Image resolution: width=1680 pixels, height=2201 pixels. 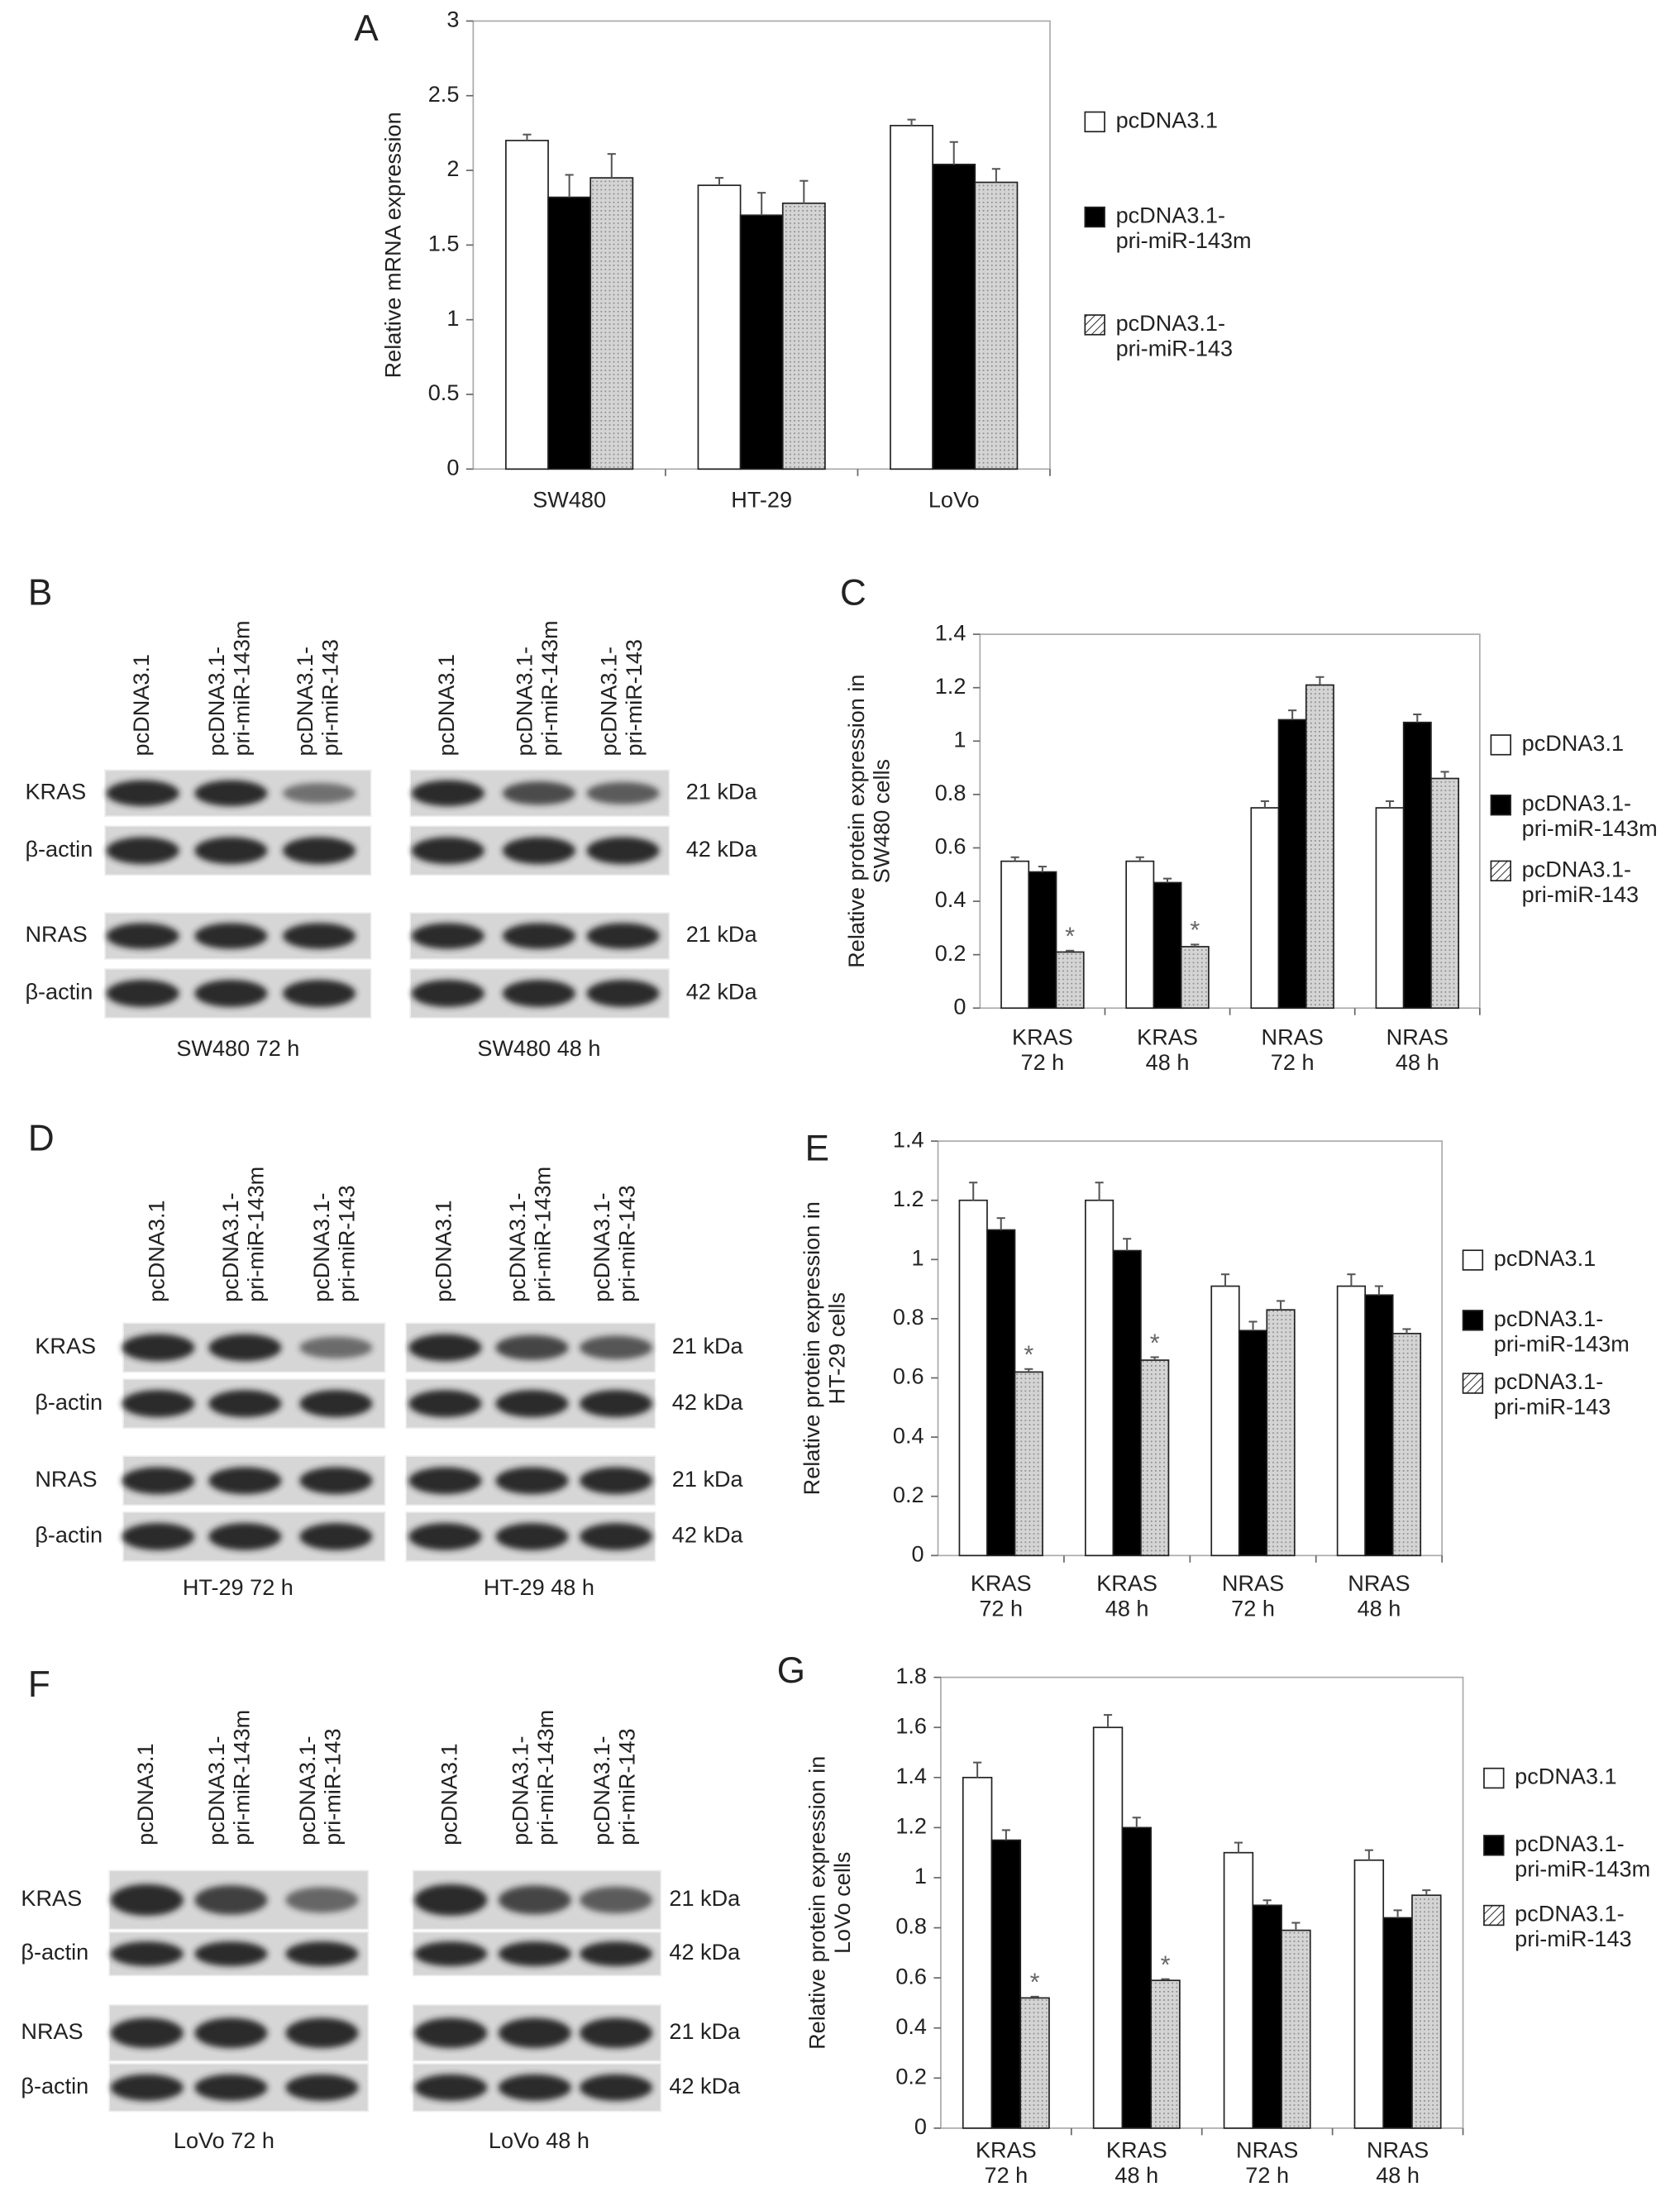 What do you see at coordinates (817, 1149) in the screenshot?
I see `panel-letter: E` at bounding box center [817, 1149].